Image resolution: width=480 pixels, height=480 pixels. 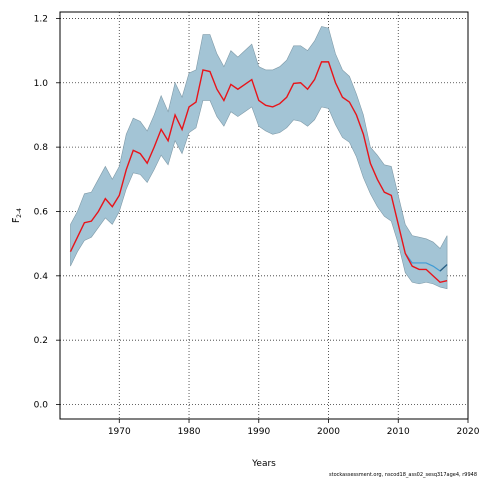 What do you see at coordinates (41, 84) in the screenshot?
I see `y-tick-label: 1.0` at bounding box center [41, 84].